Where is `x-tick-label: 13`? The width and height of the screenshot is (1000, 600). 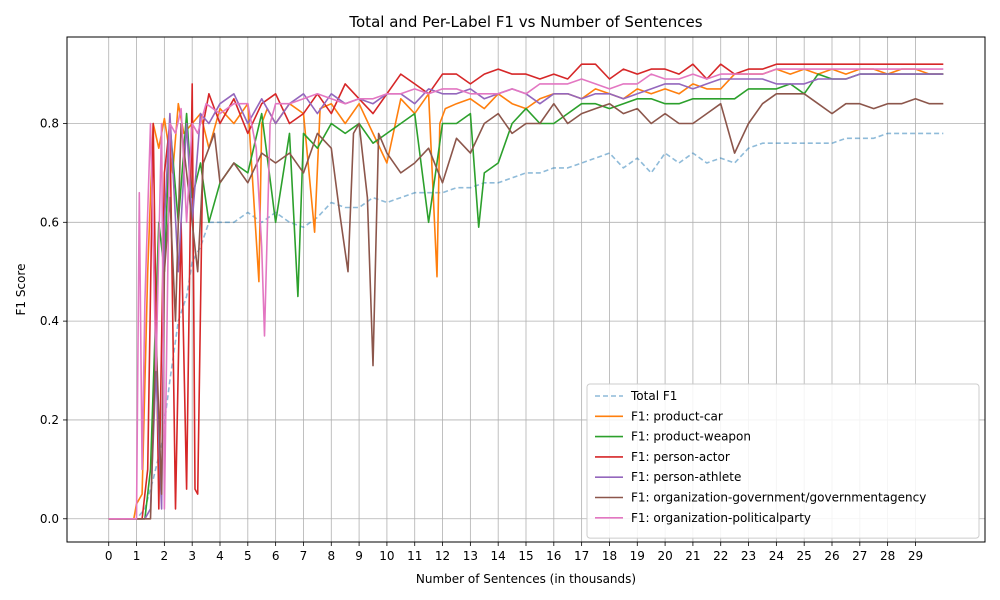
x-tick-label: 13 is located at coordinates (470, 556).